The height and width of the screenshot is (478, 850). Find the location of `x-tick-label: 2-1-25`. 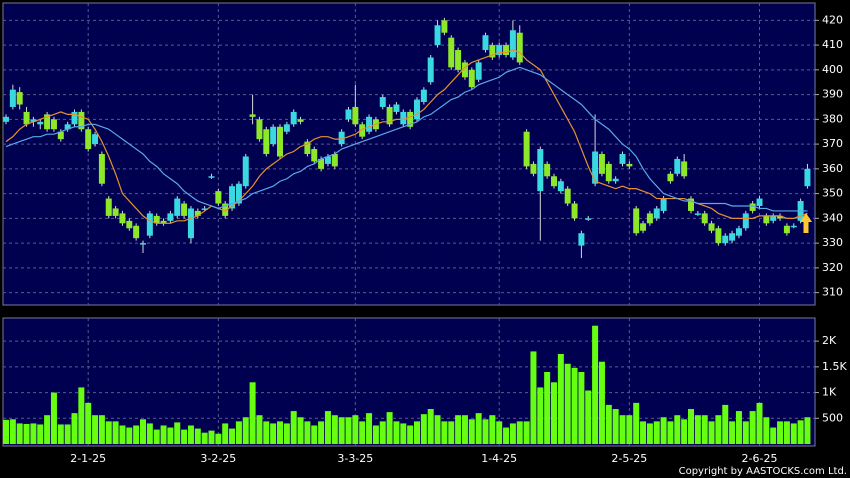

x-tick-label: 2-1-25 is located at coordinates (88, 458).